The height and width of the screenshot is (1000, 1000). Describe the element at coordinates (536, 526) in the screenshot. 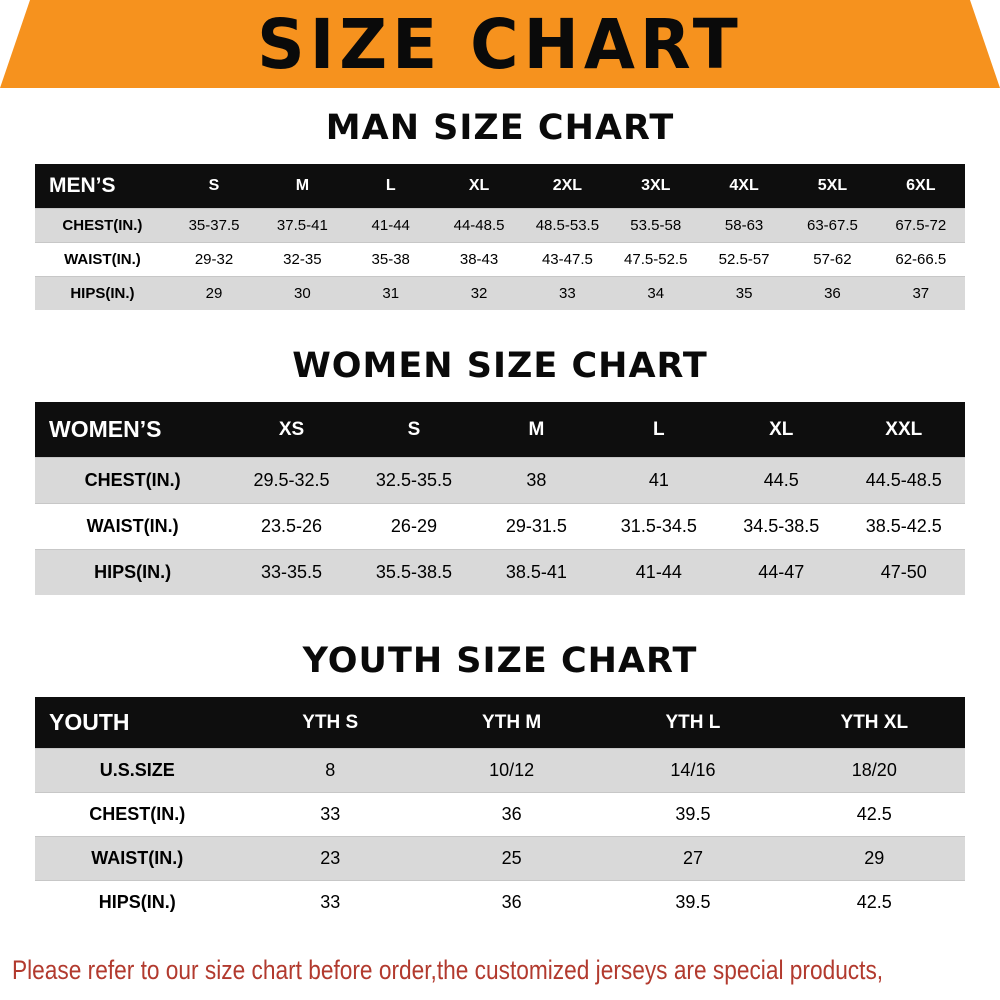

I see `measure-value-cell: 29-31.5` at that location.